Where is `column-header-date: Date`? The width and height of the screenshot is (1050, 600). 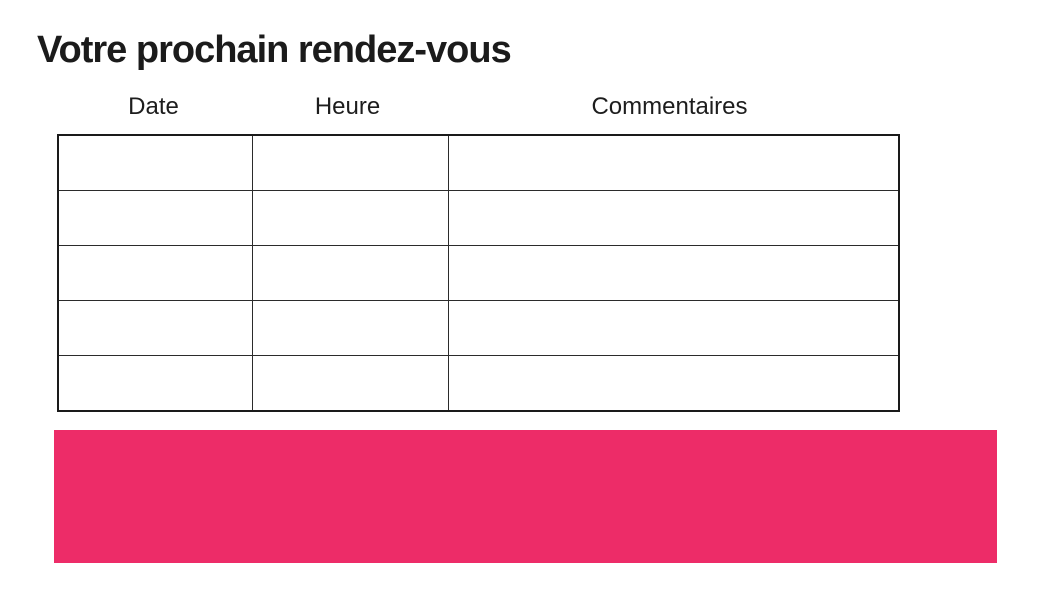
column-header-date: Date is located at coordinates (153, 106).